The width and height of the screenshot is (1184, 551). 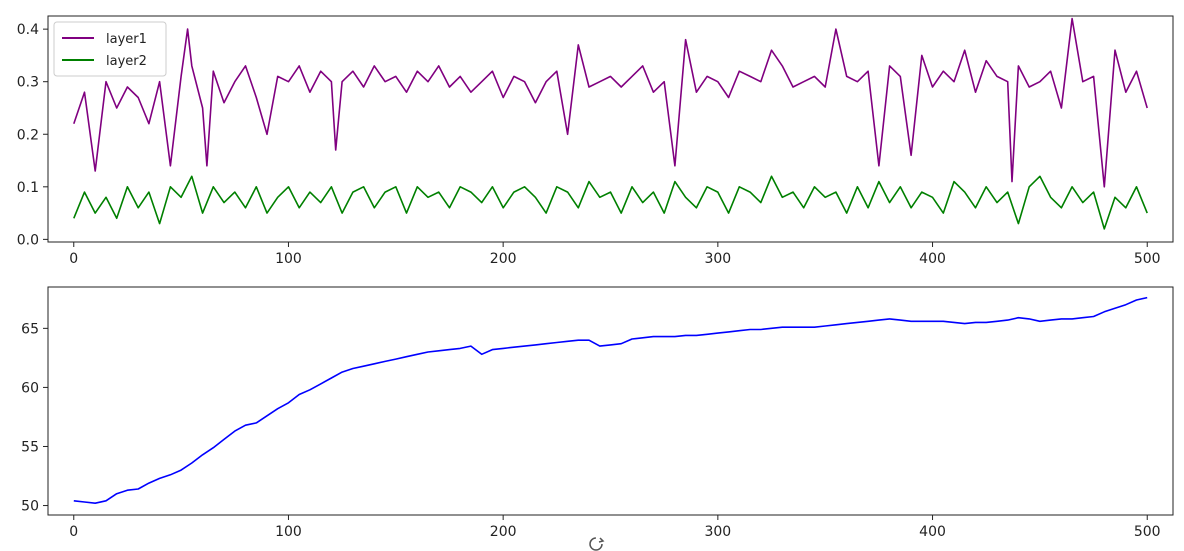 I want to click on legend-box, so click(x=110, y=49).